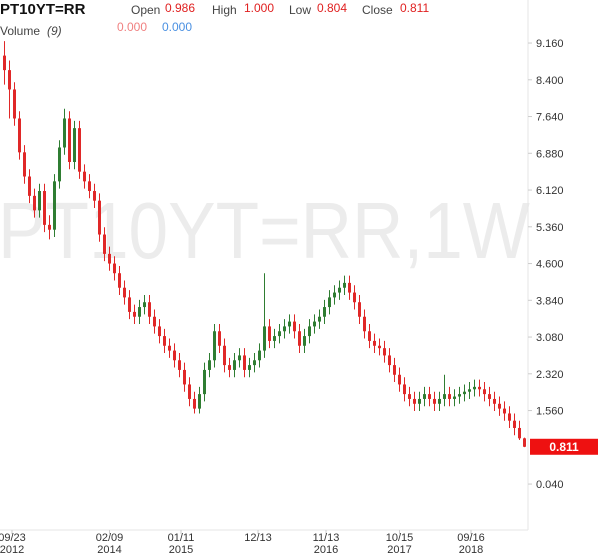 The width and height of the screenshot is (600, 558). Describe the element at coordinates (132, 27) in the screenshot. I see `volume-value: 0.000` at that location.